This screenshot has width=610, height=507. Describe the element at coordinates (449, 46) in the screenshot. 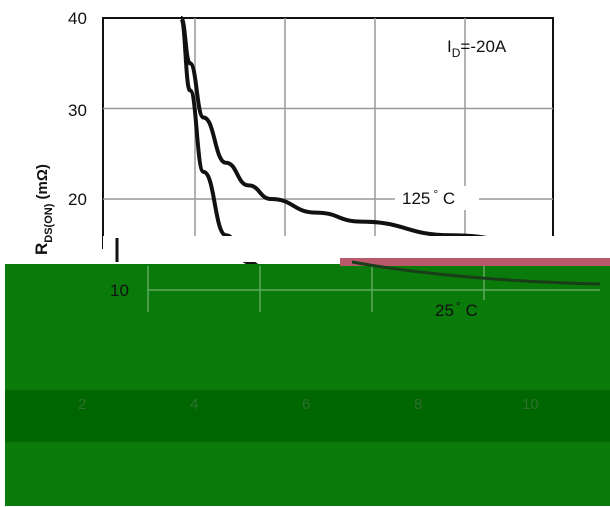

I see `condition-main: I` at that location.